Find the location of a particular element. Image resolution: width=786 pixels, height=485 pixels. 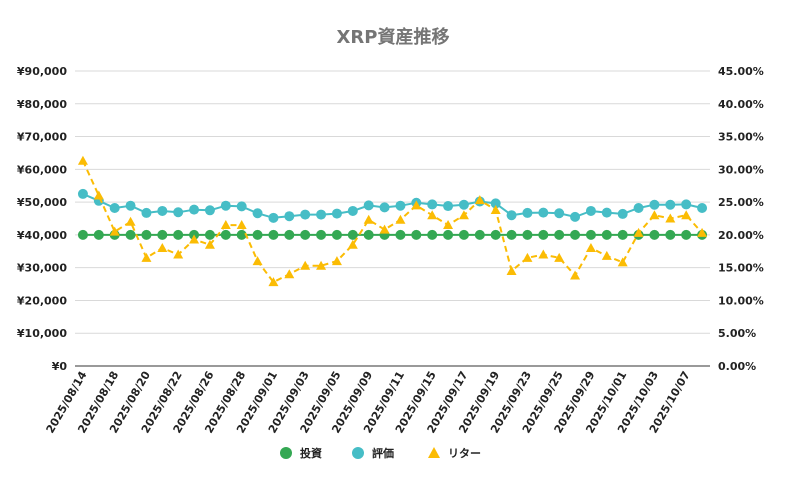

right-y-tick-label: 40.00% is located at coordinates (741, 104).